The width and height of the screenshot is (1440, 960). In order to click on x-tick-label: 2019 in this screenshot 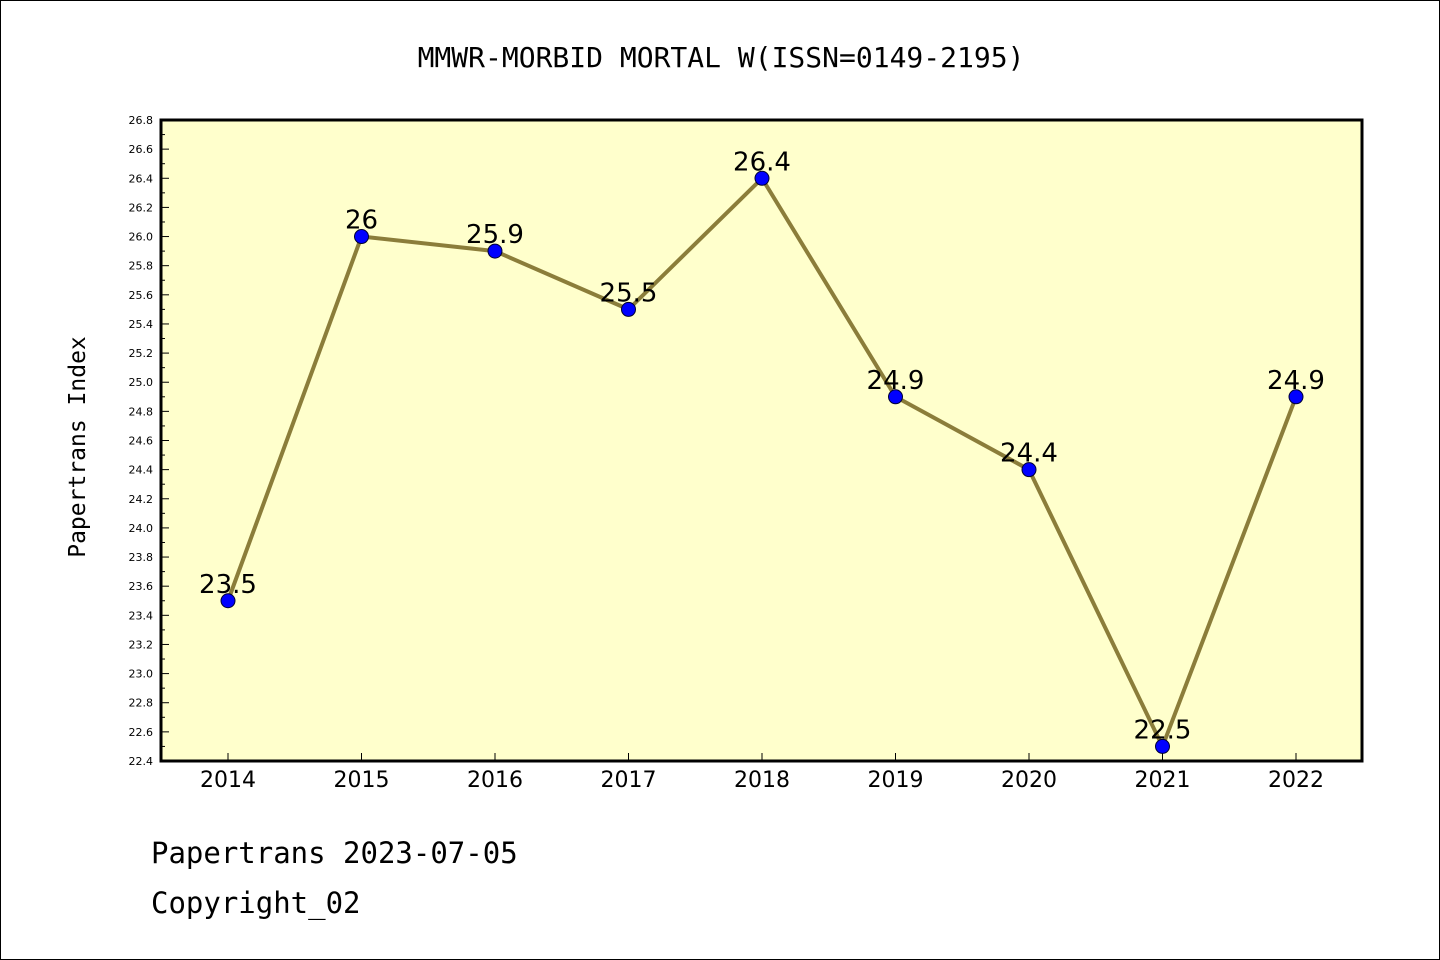, I will do `click(896, 780)`.